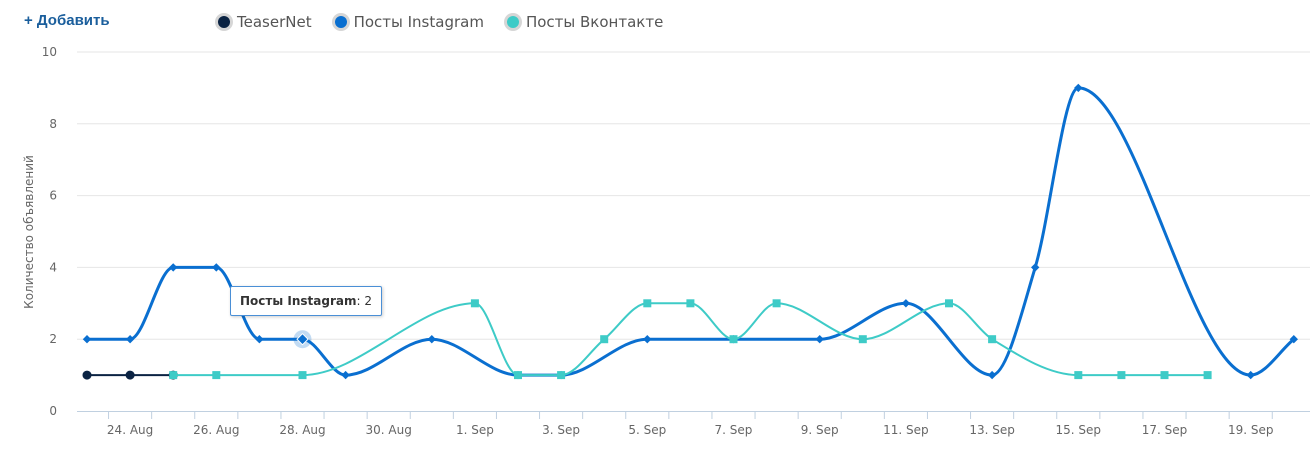 The image size is (1310, 449). Describe the element at coordinates (53, 267) in the screenshot. I see `y-tick-label-4: 4` at that location.